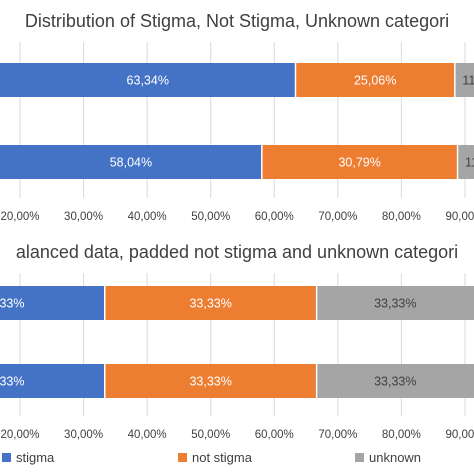  I want to click on legend-swatch-not-stigma, so click(182, 457).